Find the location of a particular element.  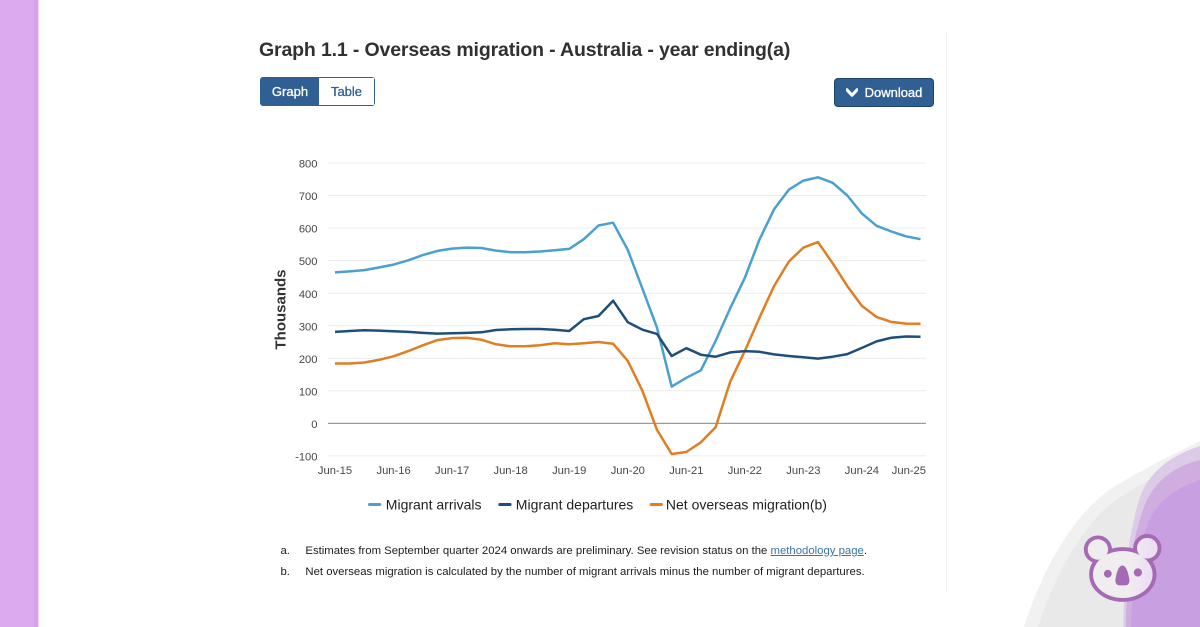

svg-text: Net overseas migration(b) is located at coordinates (746, 505).